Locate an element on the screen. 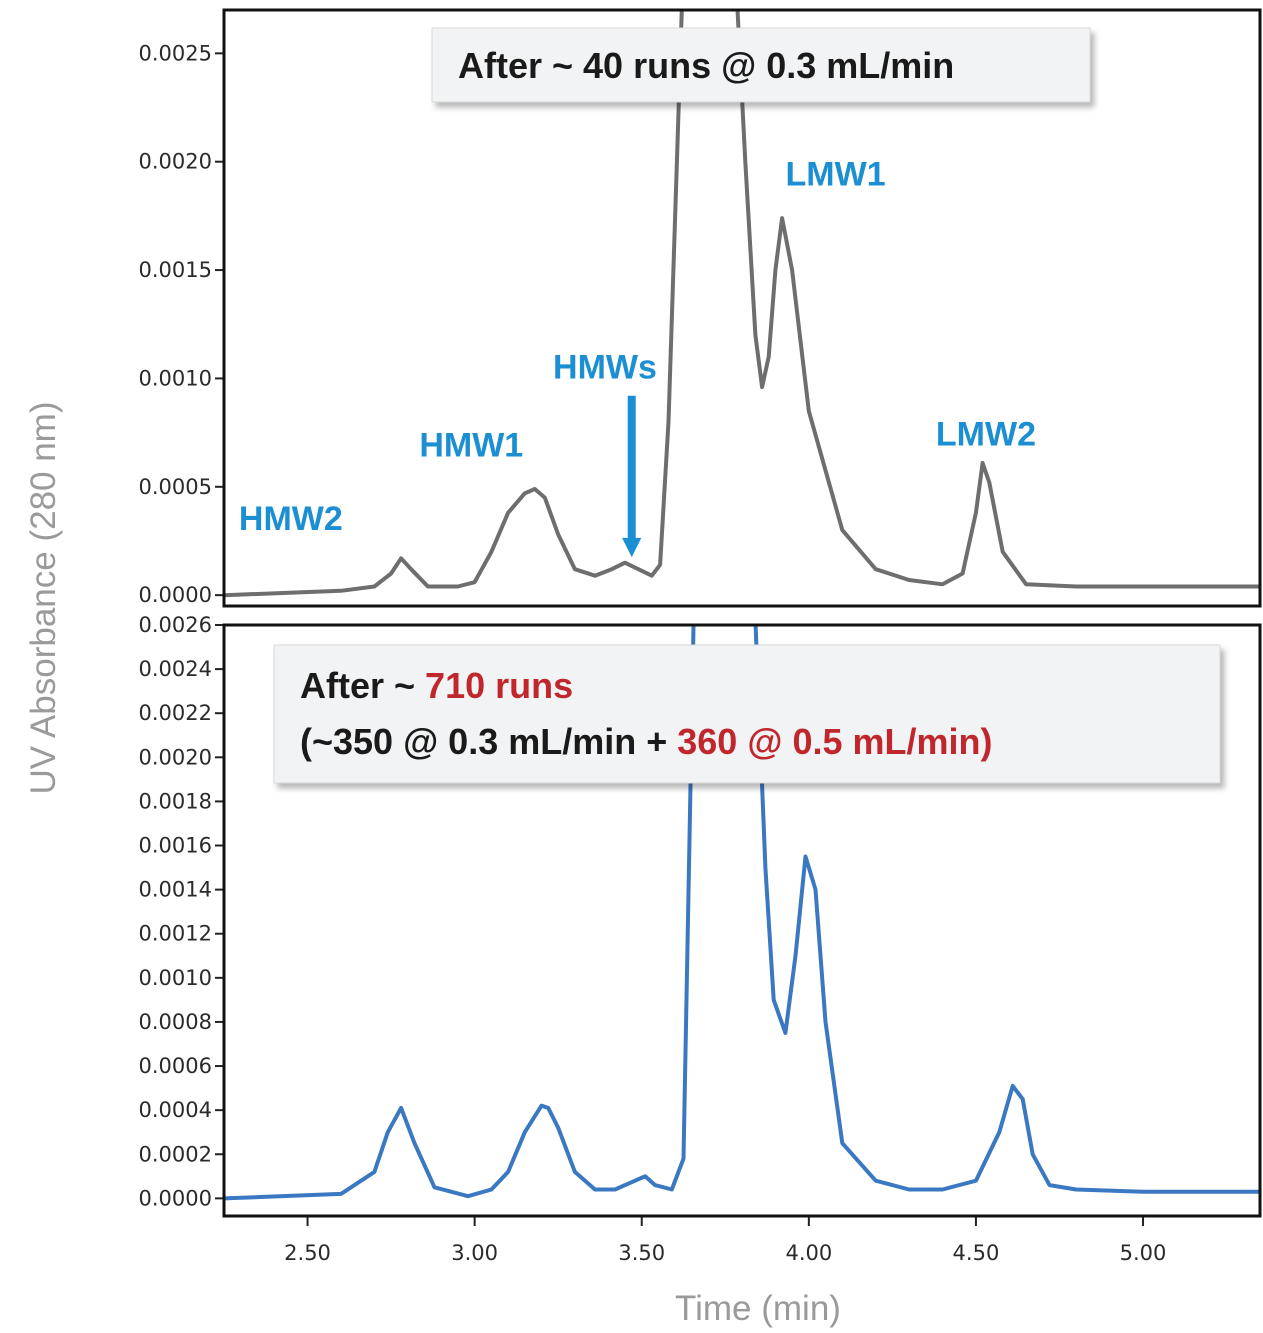  y-tick-label: 0.0006 is located at coordinates (175, 1066).